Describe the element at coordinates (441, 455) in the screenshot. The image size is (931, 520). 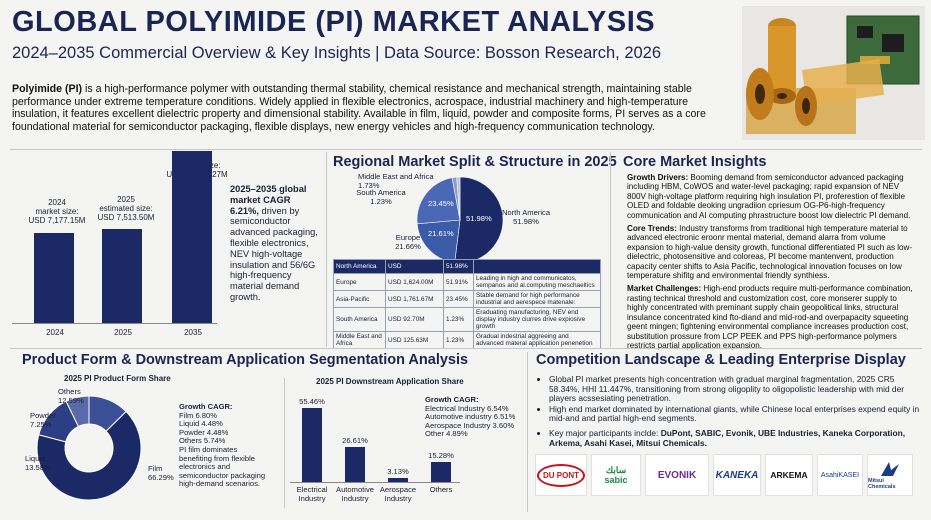
I see `application-value-label: 15.28%` at that location.